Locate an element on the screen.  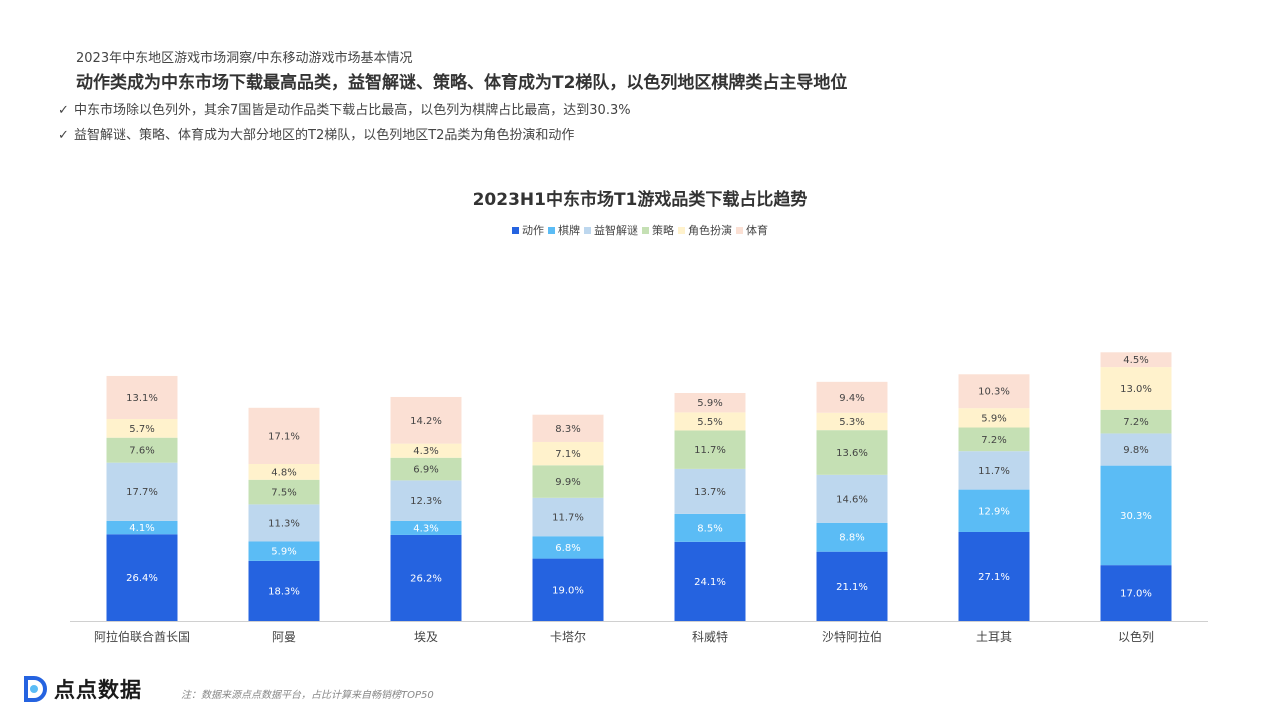
data-label: 26.4% is located at coordinates (142, 578).